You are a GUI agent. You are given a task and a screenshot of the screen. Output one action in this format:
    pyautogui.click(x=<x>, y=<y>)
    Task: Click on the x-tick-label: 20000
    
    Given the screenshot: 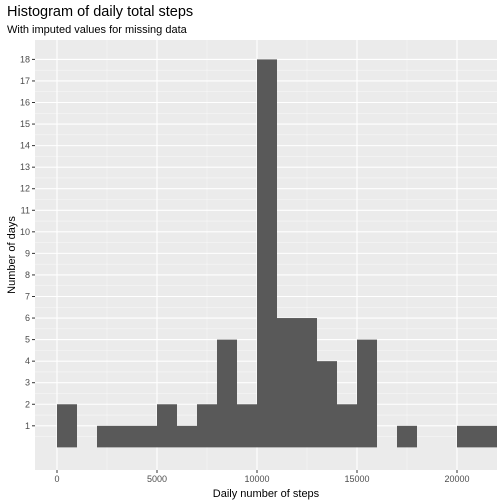 What is the action you would take?
    pyautogui.click(x=456, y=479)
    